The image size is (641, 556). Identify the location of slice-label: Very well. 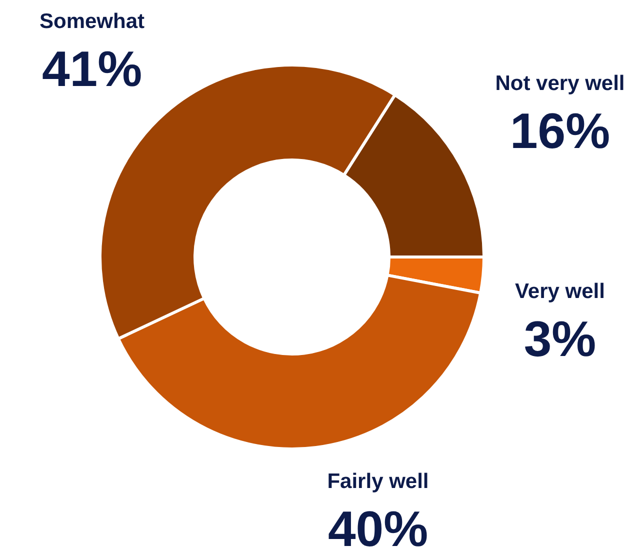
(560, 291).